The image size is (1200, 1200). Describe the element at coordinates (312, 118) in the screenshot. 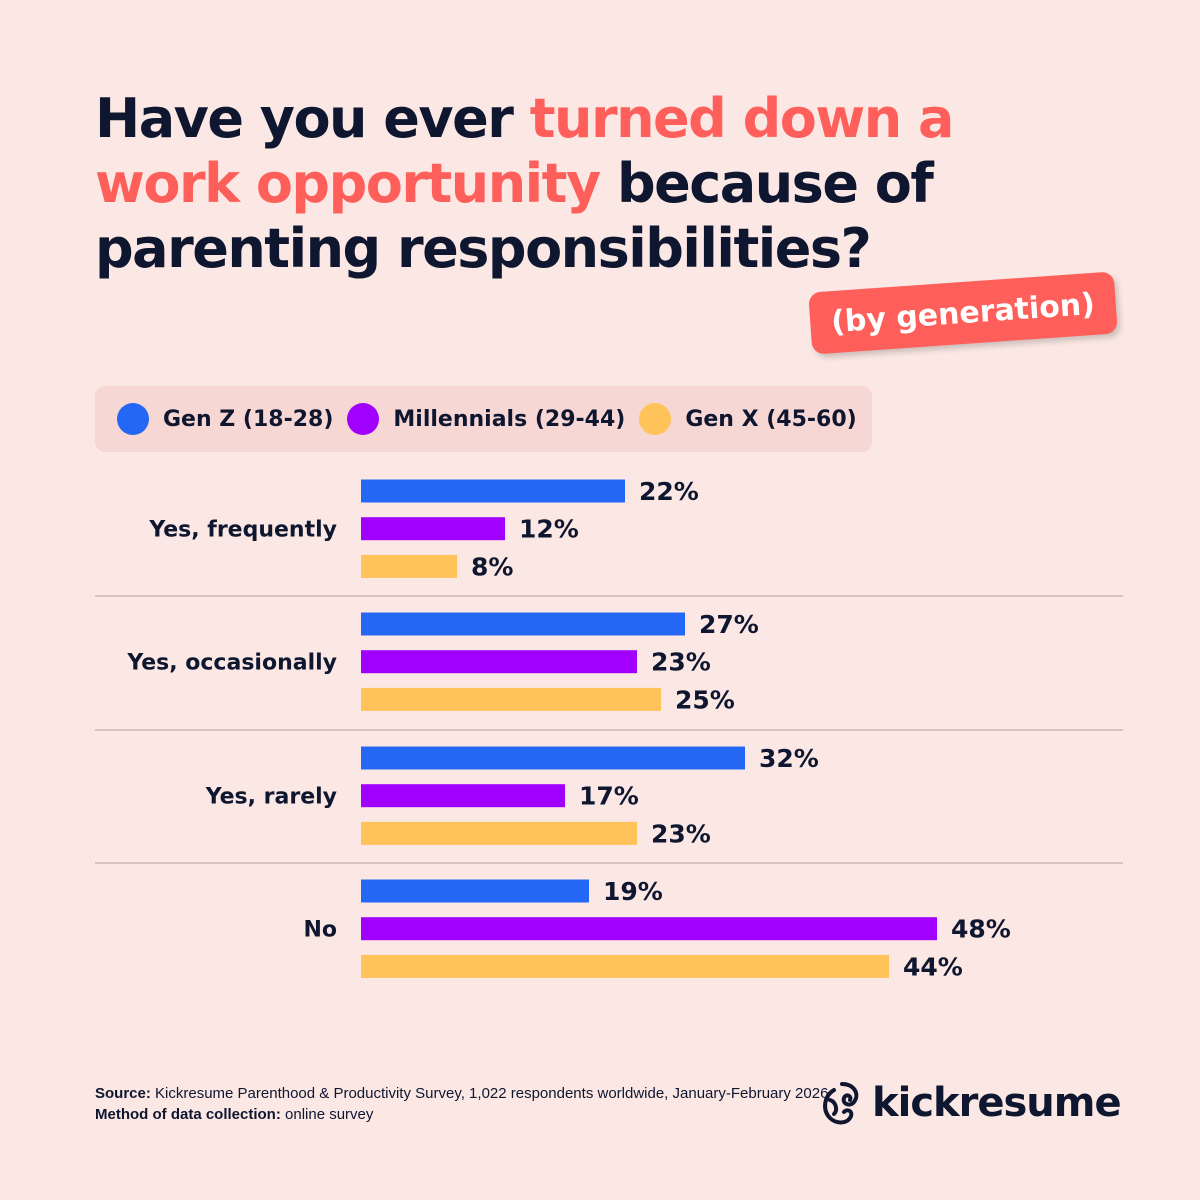

I see `title-part-1: Have you ever` at that location.